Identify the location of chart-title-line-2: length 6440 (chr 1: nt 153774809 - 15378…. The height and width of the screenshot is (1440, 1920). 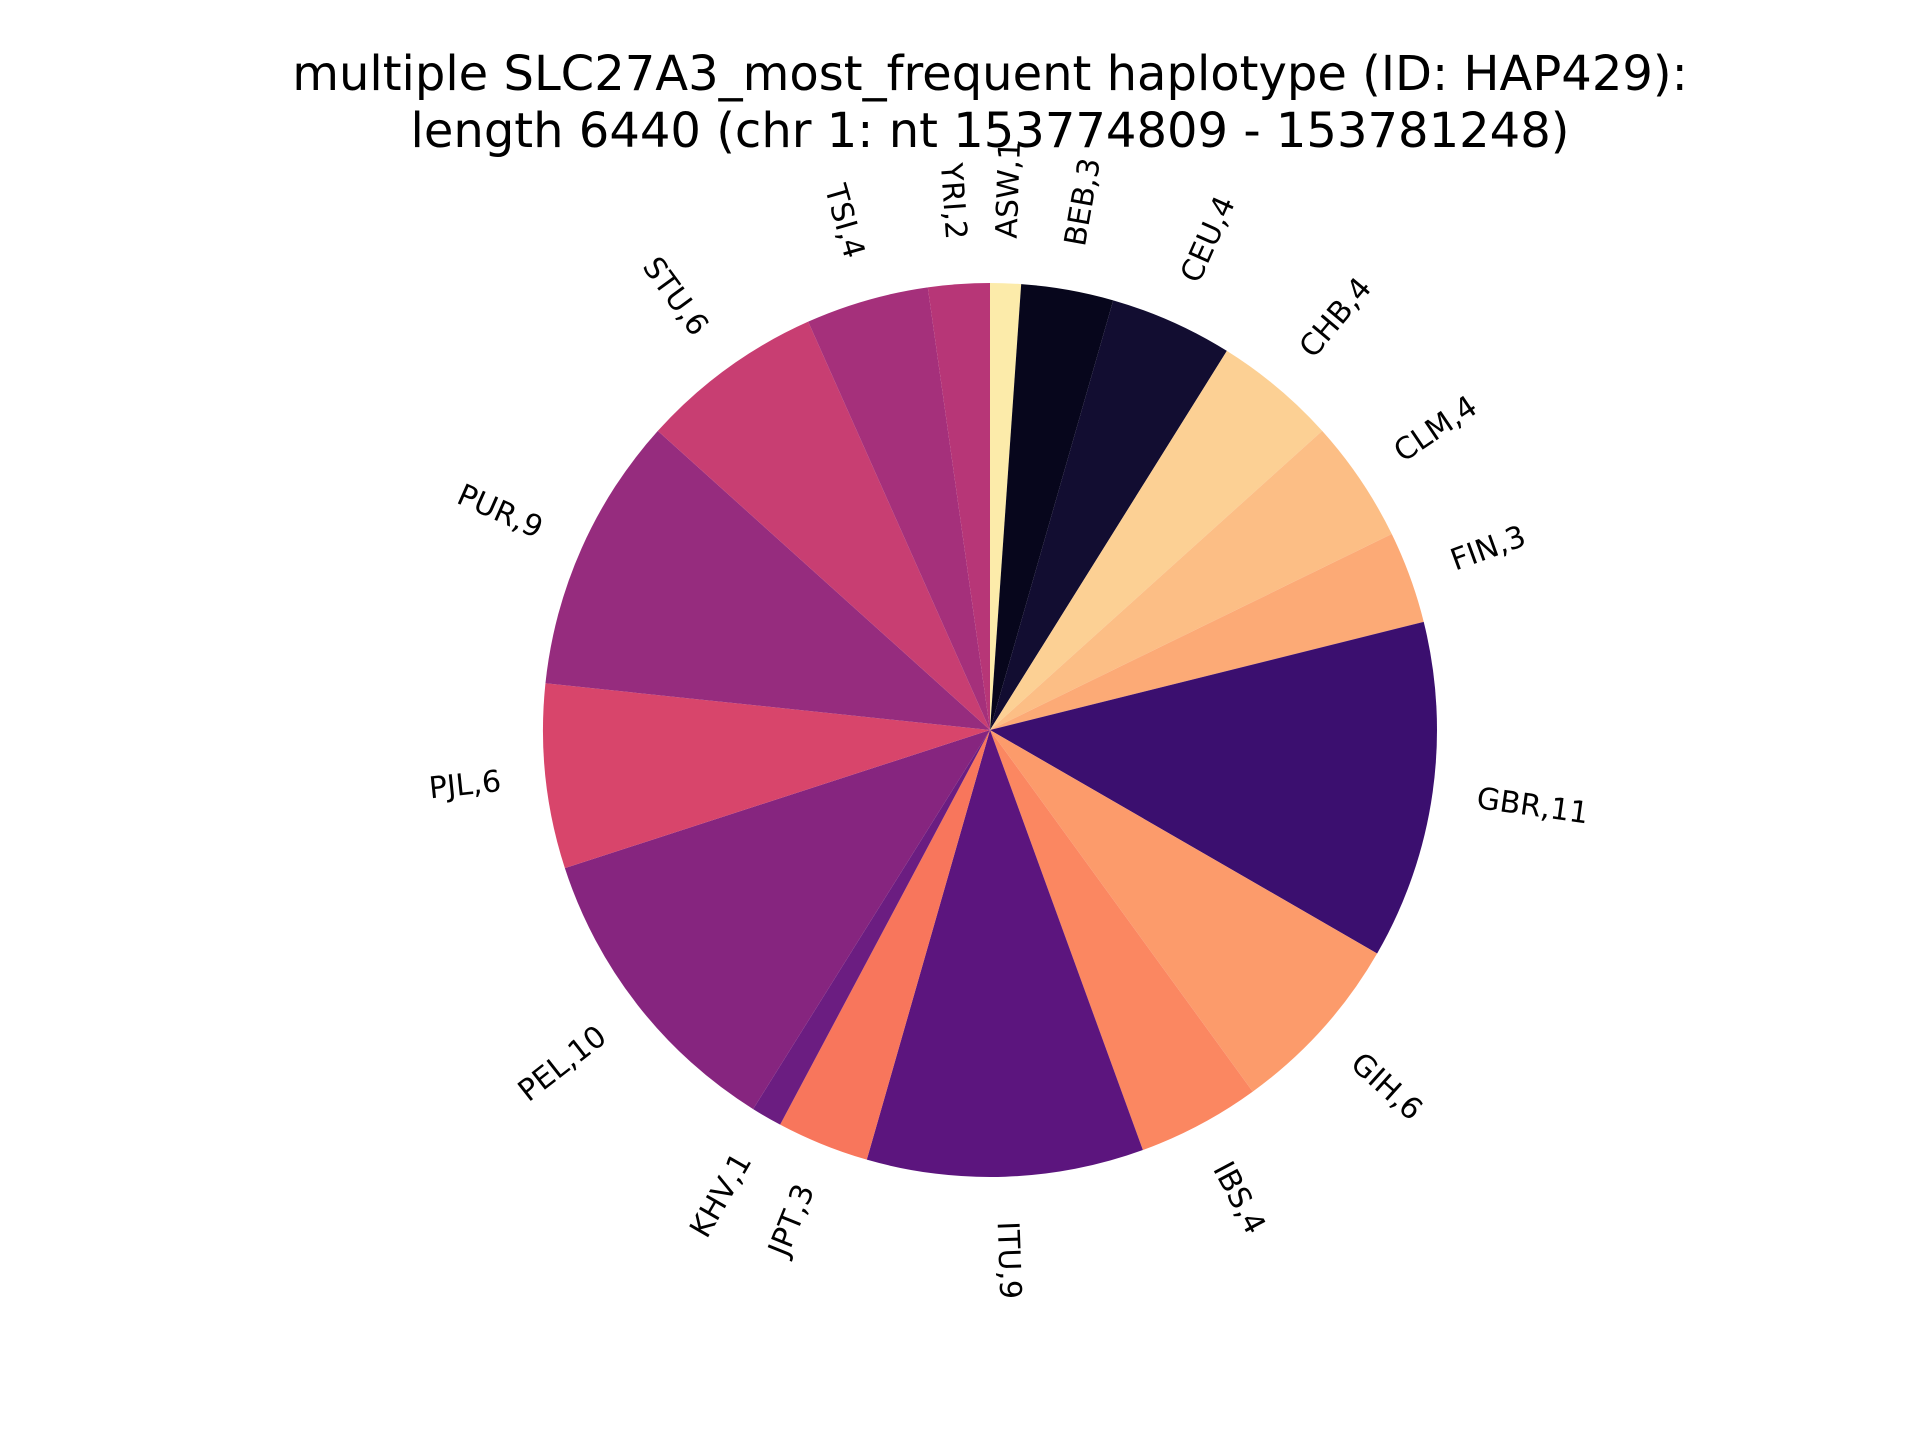
(990, 131).